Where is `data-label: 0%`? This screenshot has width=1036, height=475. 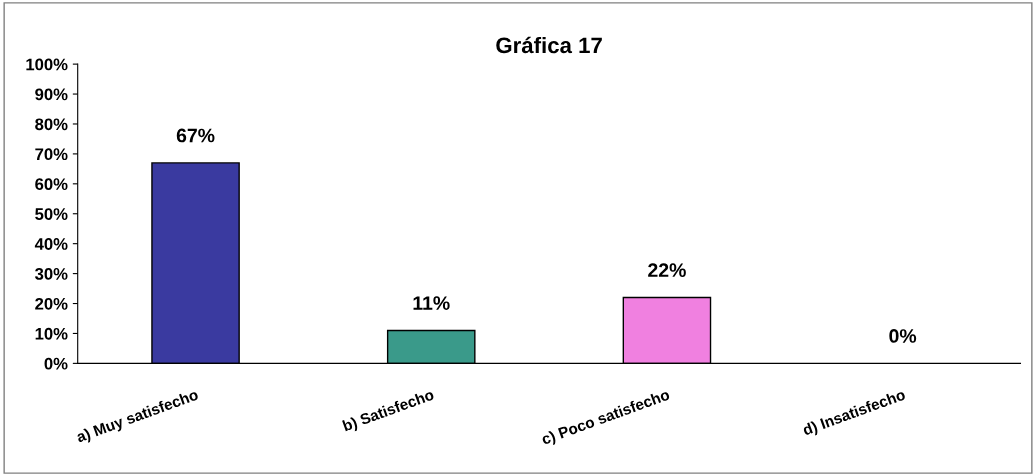 data-label: 0% is located at coordinates (903, 336).